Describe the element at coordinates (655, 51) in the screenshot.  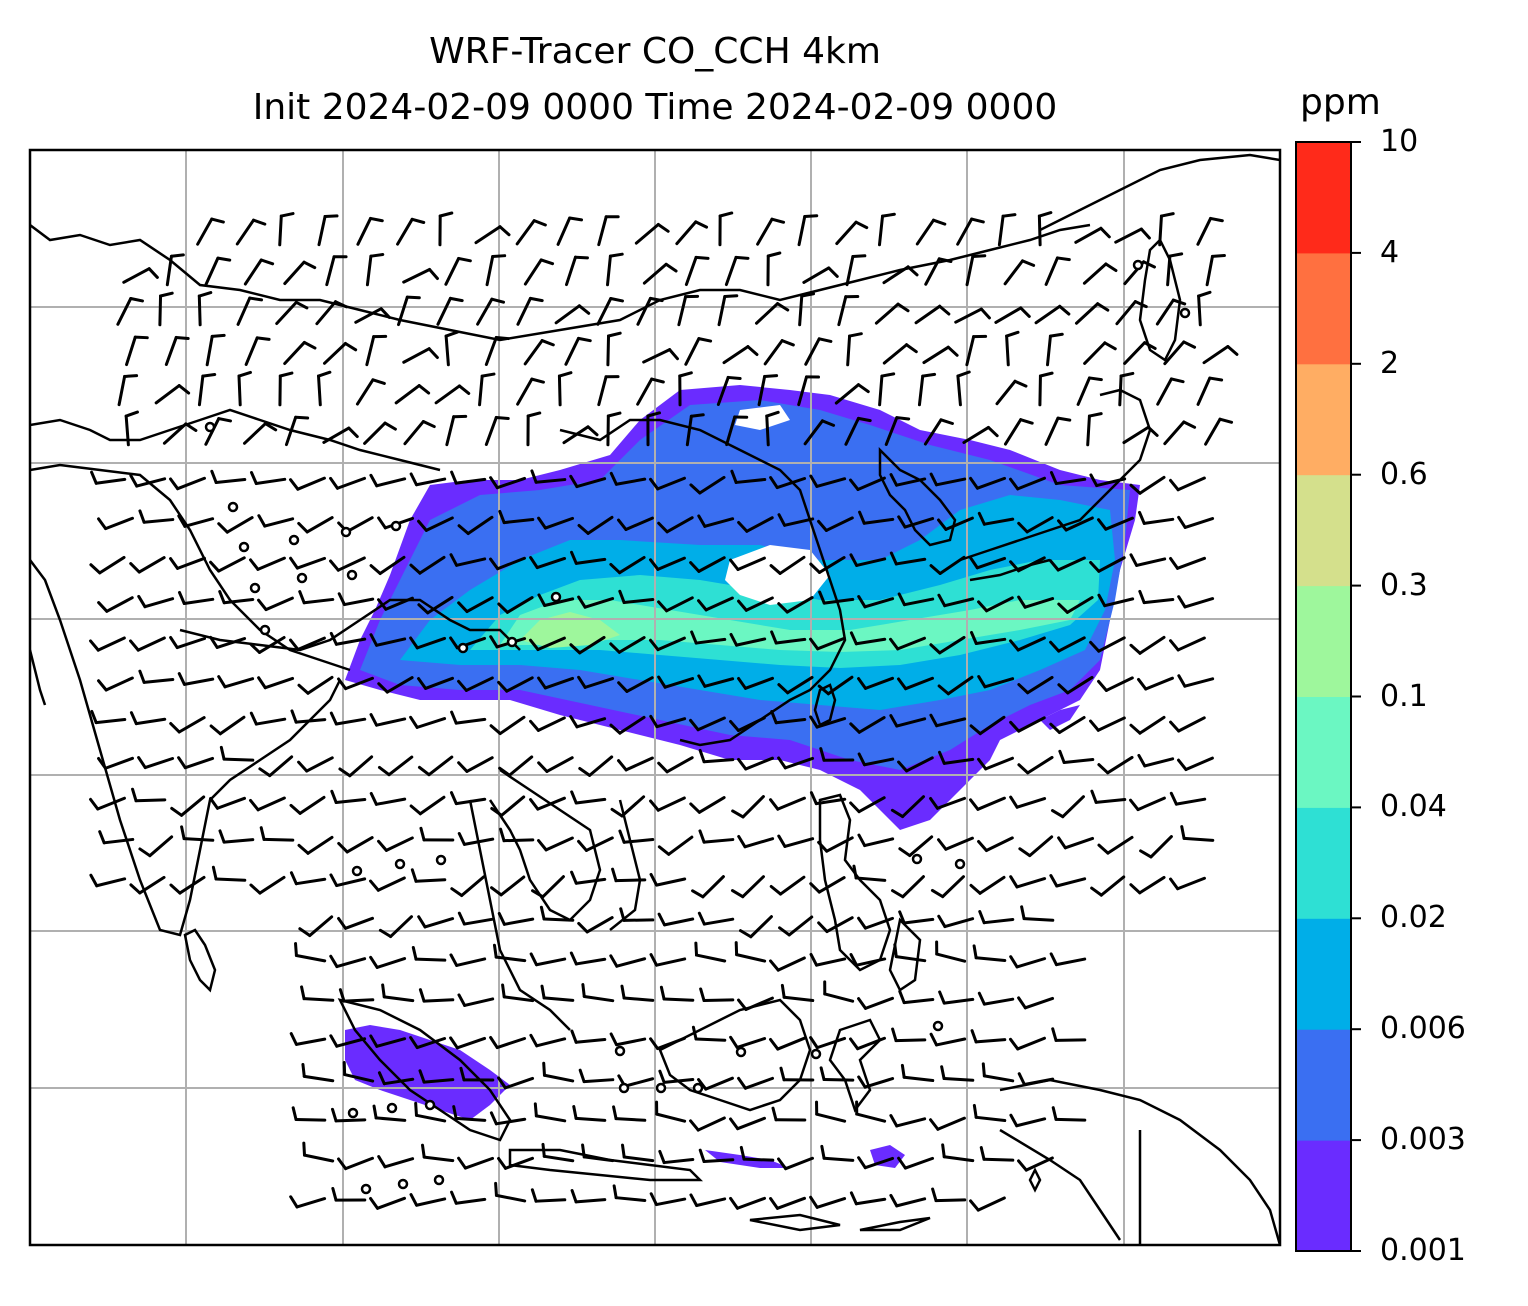
I see `map-title-line1: WRF-Tracer CO_CCH 4km` at that location.